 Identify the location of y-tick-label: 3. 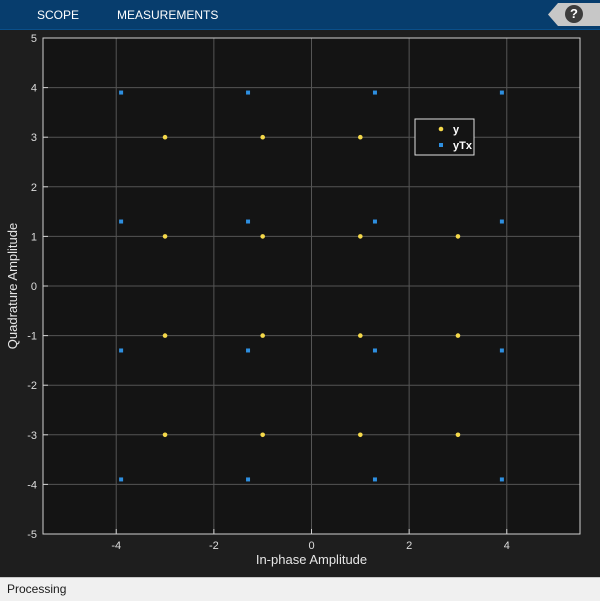
(34, 138).